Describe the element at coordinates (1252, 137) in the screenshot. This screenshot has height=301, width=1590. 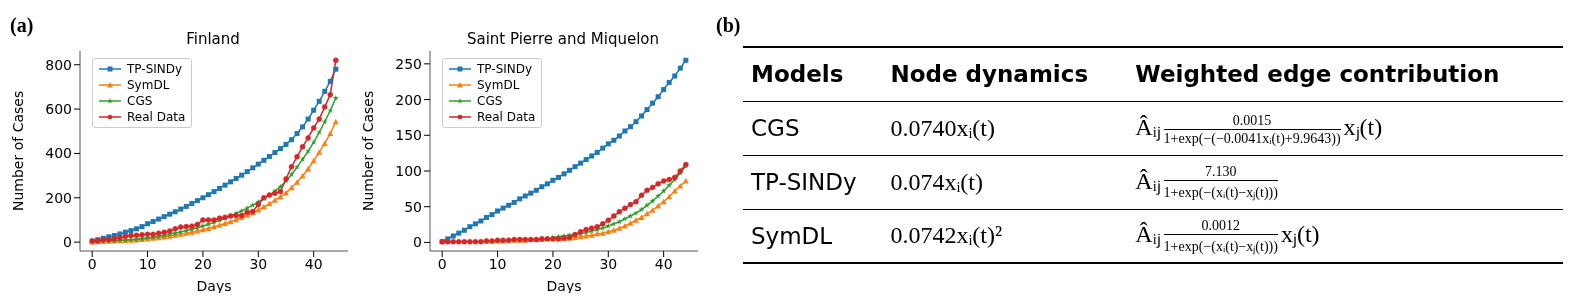
I see `text: 1+exp(−(−0.0041xᵢ(t)+9.9643))` at that location.